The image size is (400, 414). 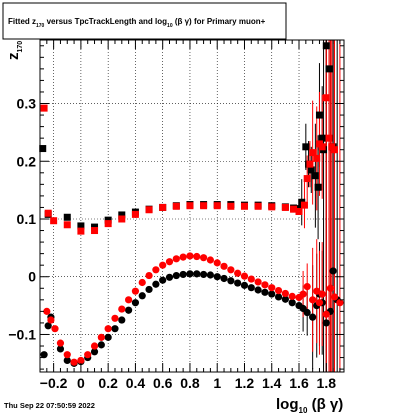 What do you see at coordinates (14, 50) in the screenshot?
I see `y-axis-title: z170` at bounding box center [14, 50].